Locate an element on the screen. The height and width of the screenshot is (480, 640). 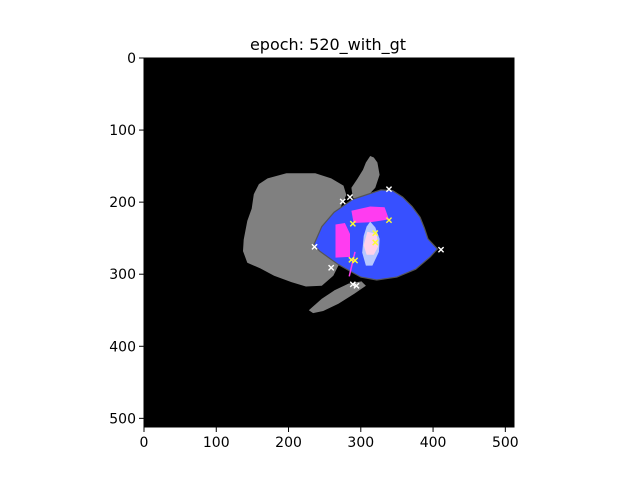
landmark-markers is located at coordinates (378, 237).